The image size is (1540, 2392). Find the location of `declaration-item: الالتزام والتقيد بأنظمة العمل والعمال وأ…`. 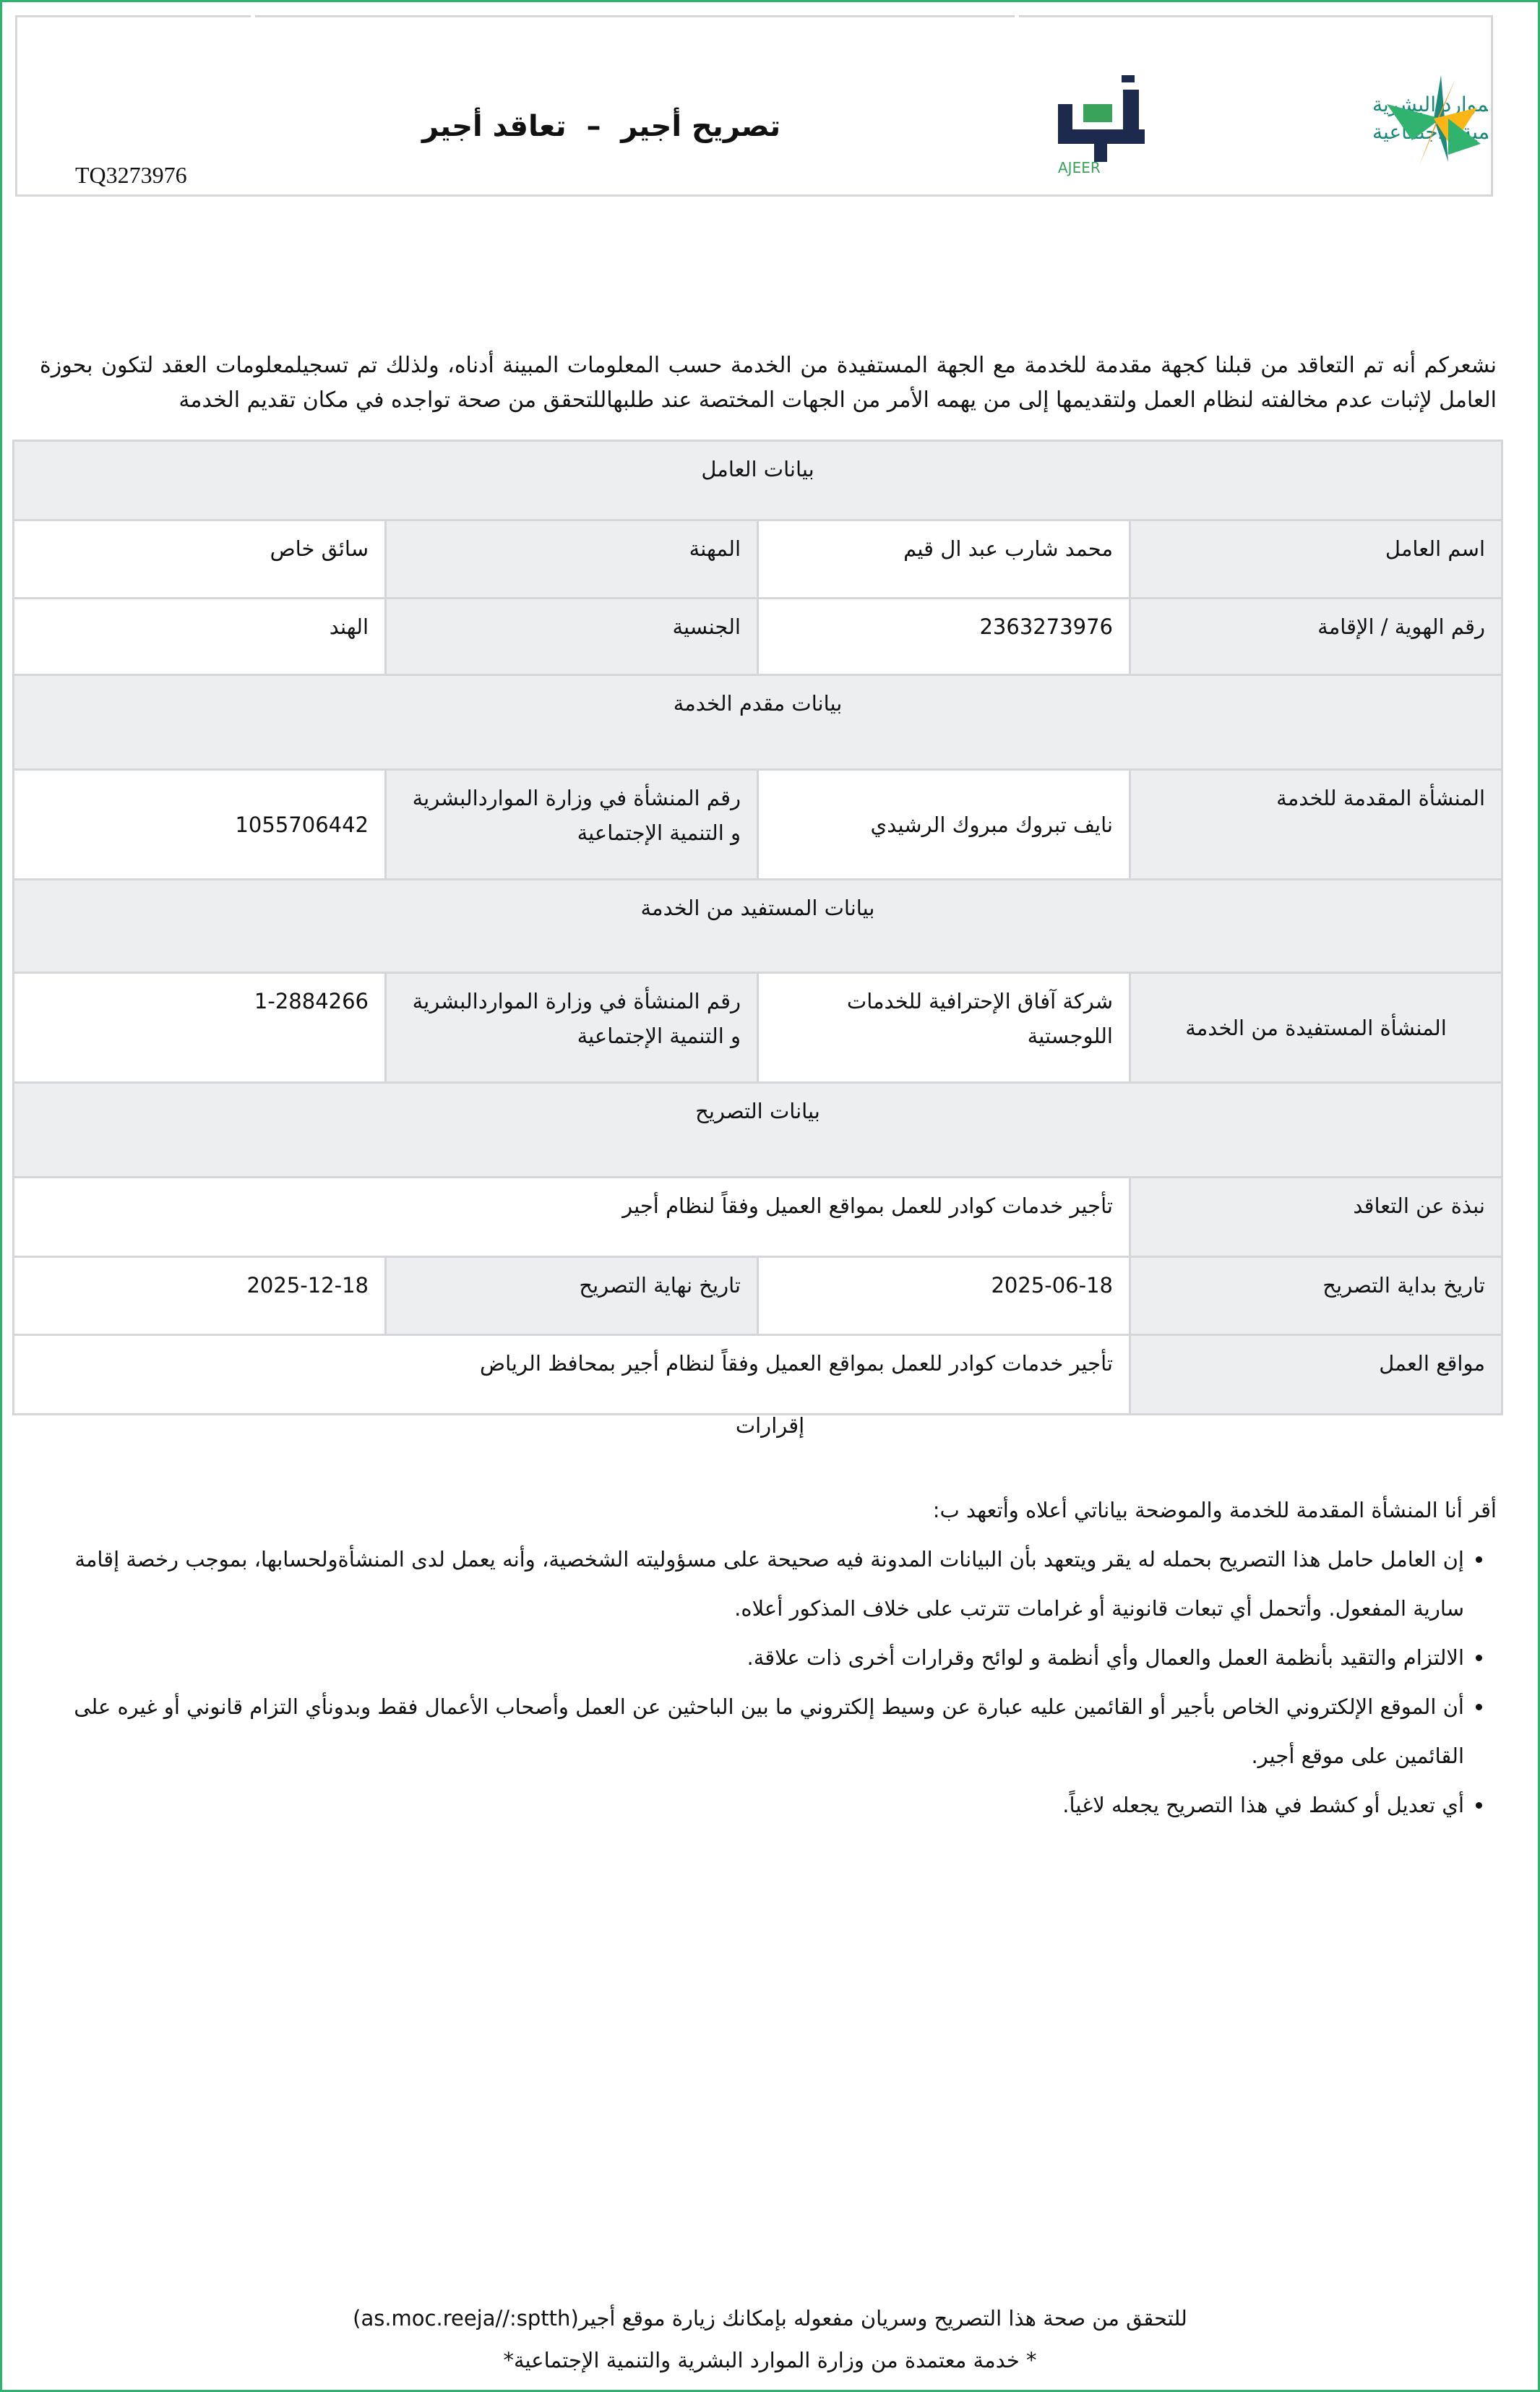

declaration-item: الالتزام والتقيد بأنظمة العمل والعمال وأ… is located at coordinates (763, 1657).